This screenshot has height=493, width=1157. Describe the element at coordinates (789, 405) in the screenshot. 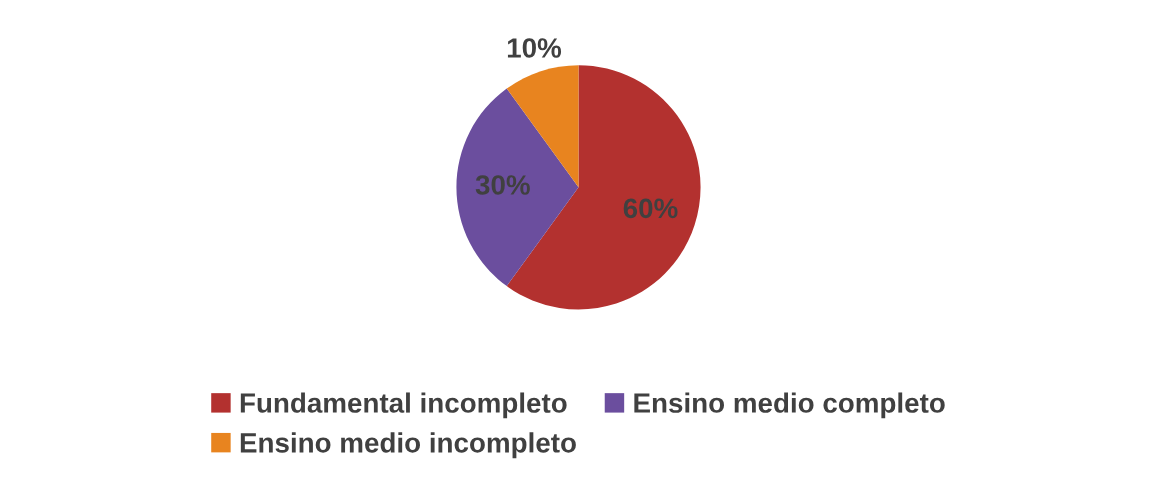

I see `legend-label: Ensino medio completo` at that location.